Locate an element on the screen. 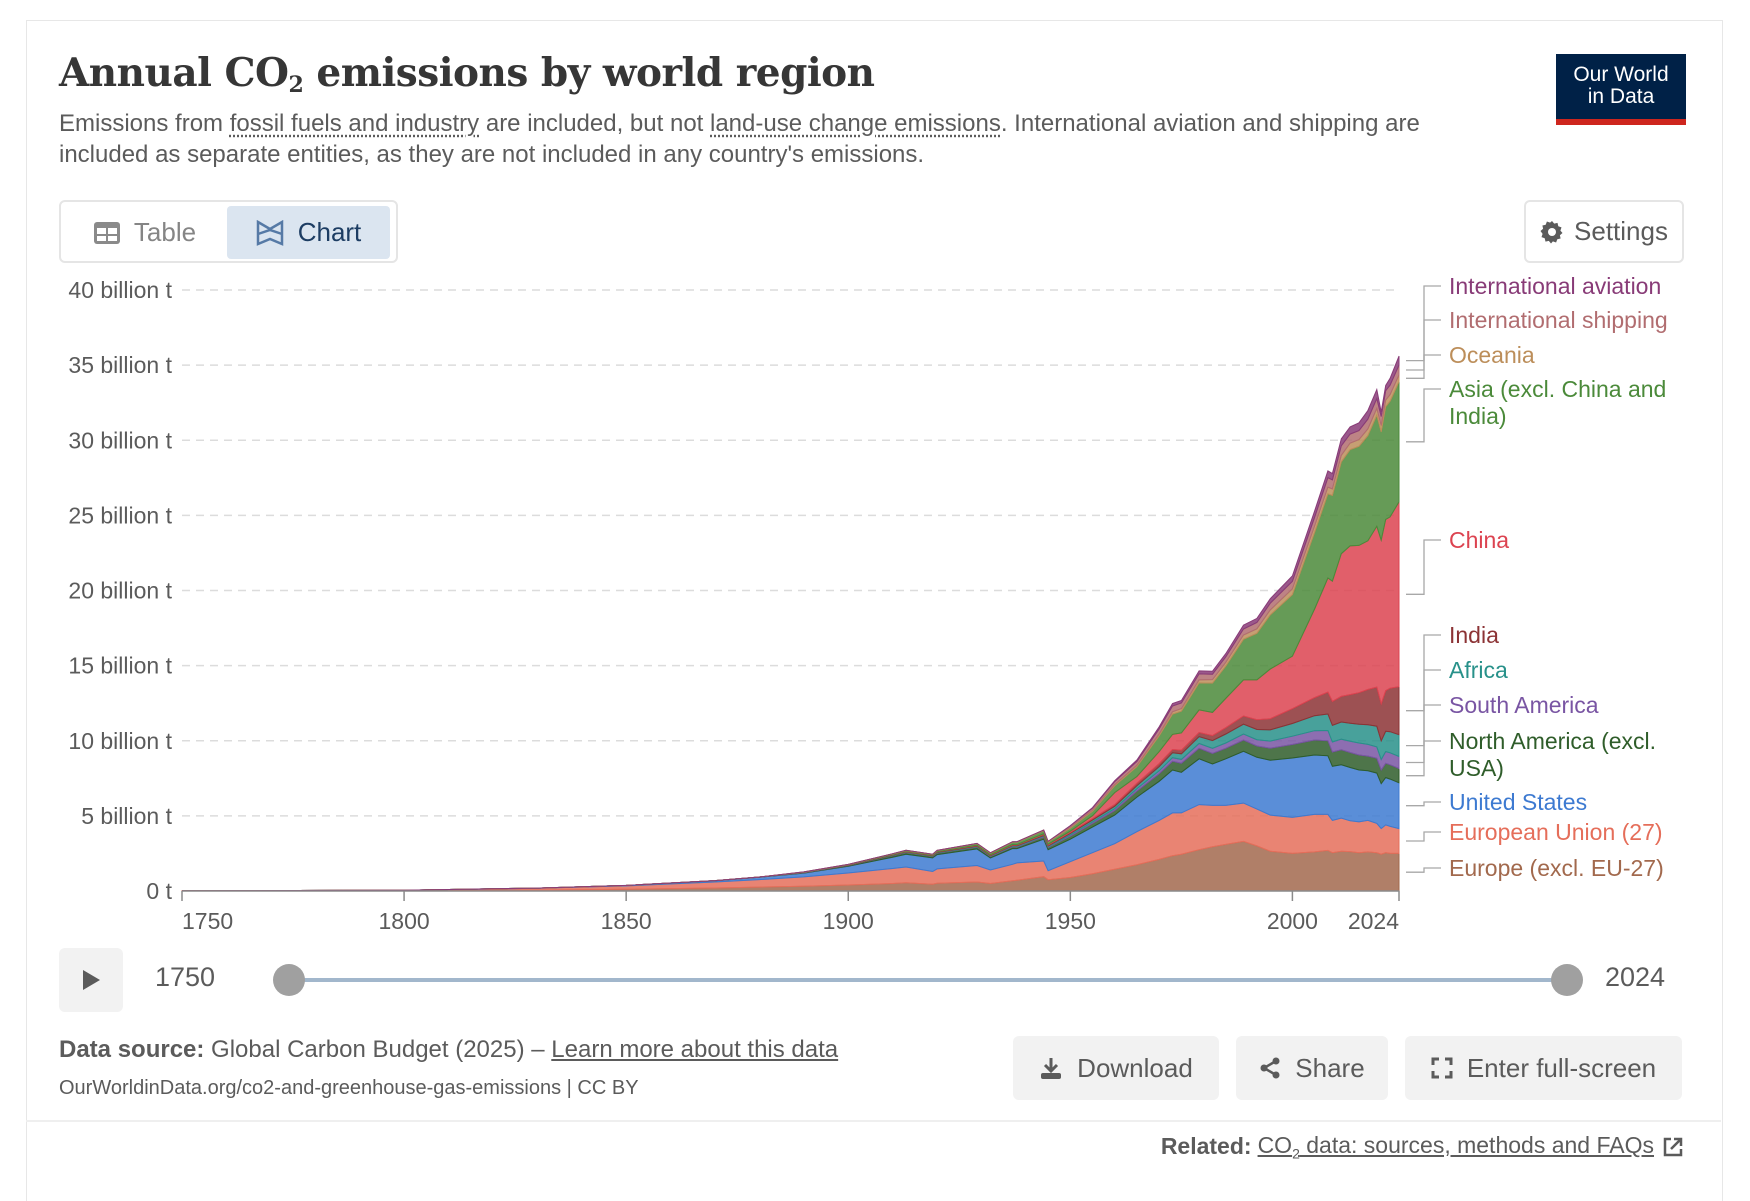 The image size is (1750, 1201). download-label: Download is located at coordinates (1135, 1067).